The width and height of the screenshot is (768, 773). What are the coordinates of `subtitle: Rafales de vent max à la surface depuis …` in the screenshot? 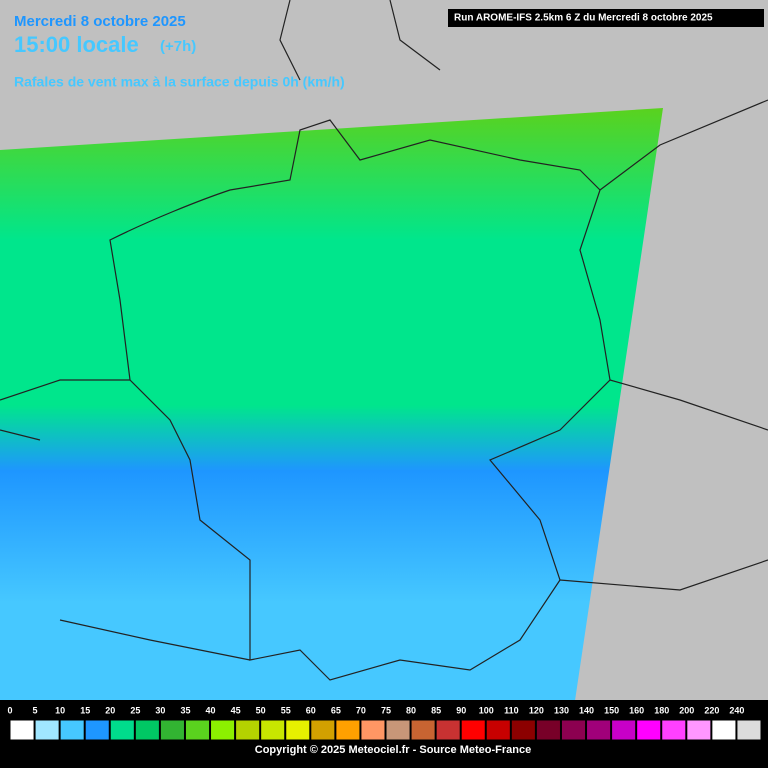 It's located at (179, 82).